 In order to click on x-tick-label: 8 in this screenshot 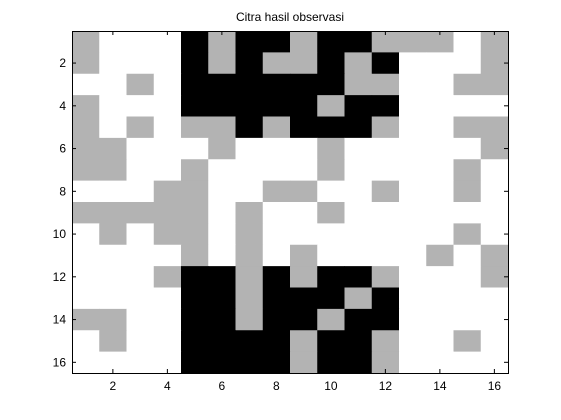, I will do `click(276, 386)`.